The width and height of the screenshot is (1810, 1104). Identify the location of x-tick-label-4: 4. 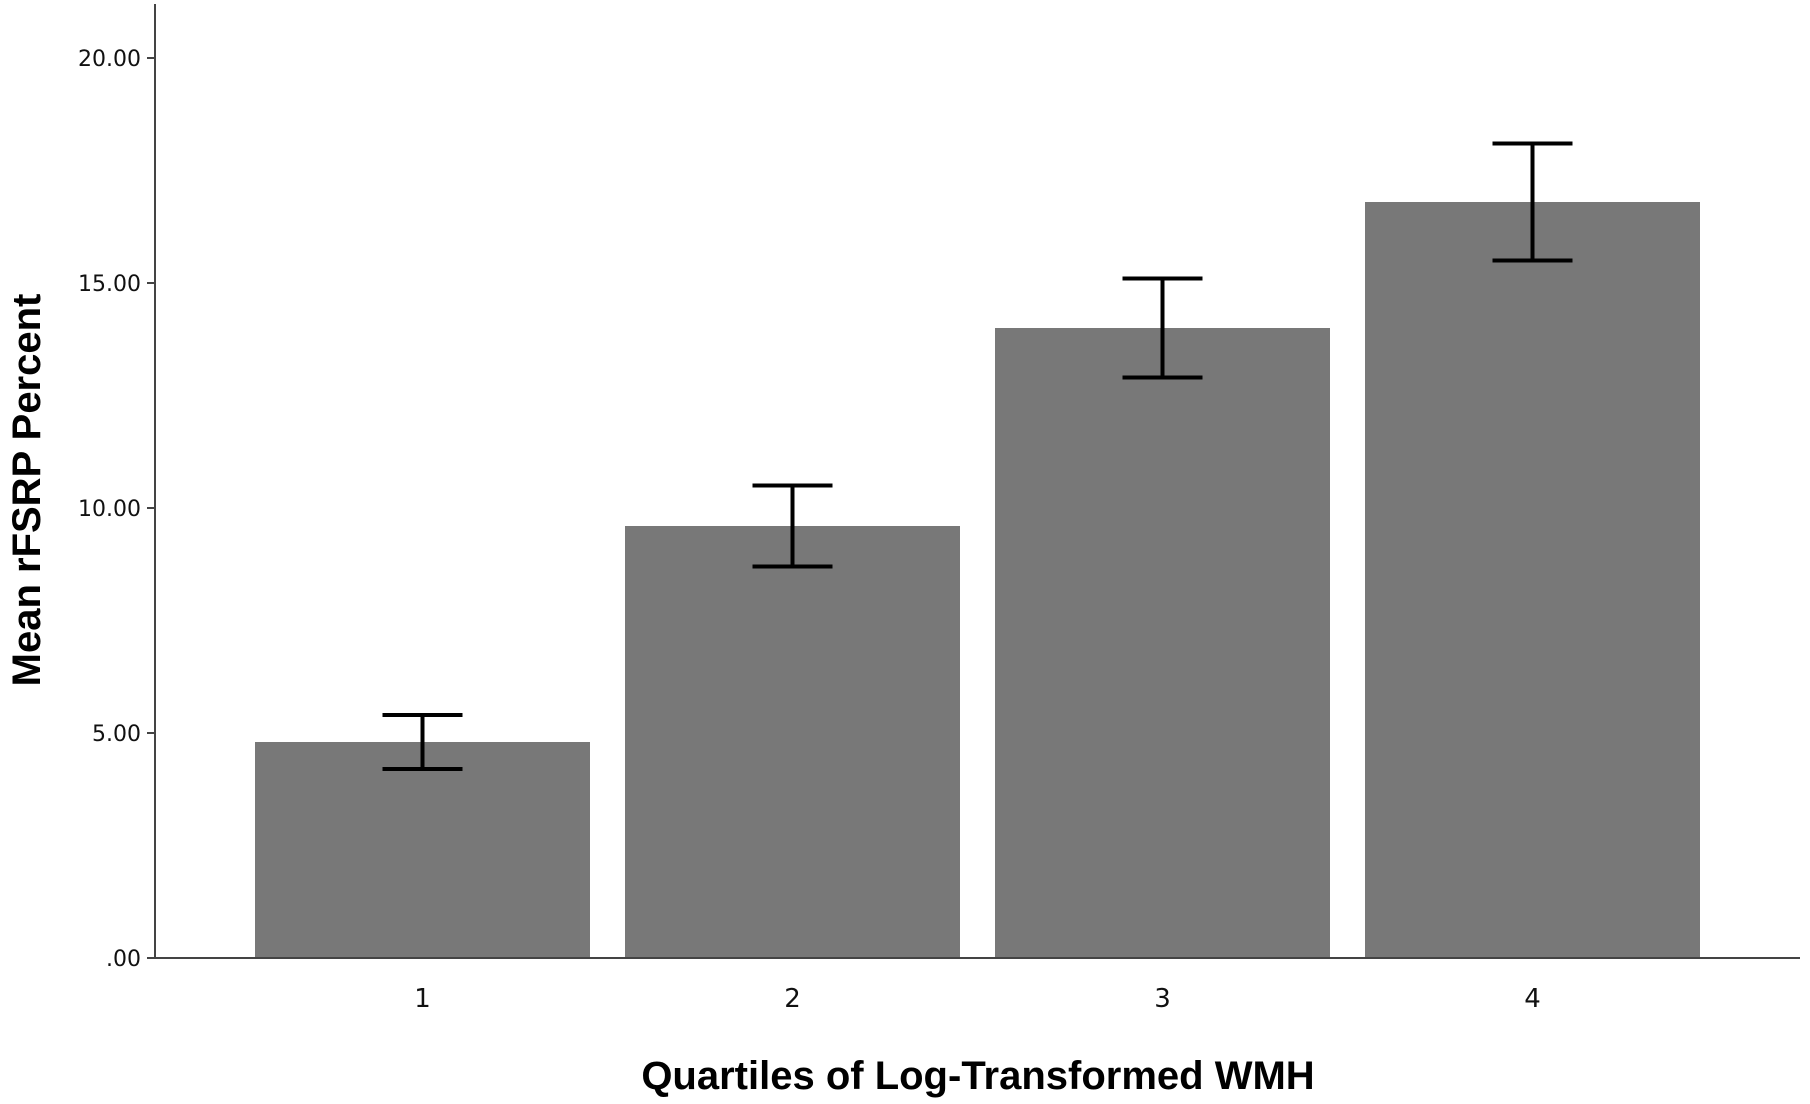
(1532, 999).